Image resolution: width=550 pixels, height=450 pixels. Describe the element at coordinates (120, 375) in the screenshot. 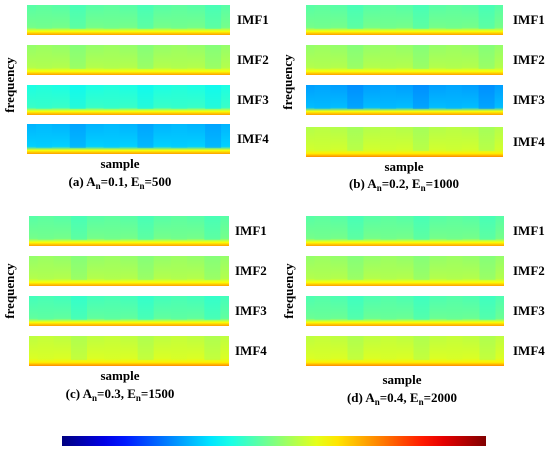

I see `panel-c-xlabel: sample` at that location.